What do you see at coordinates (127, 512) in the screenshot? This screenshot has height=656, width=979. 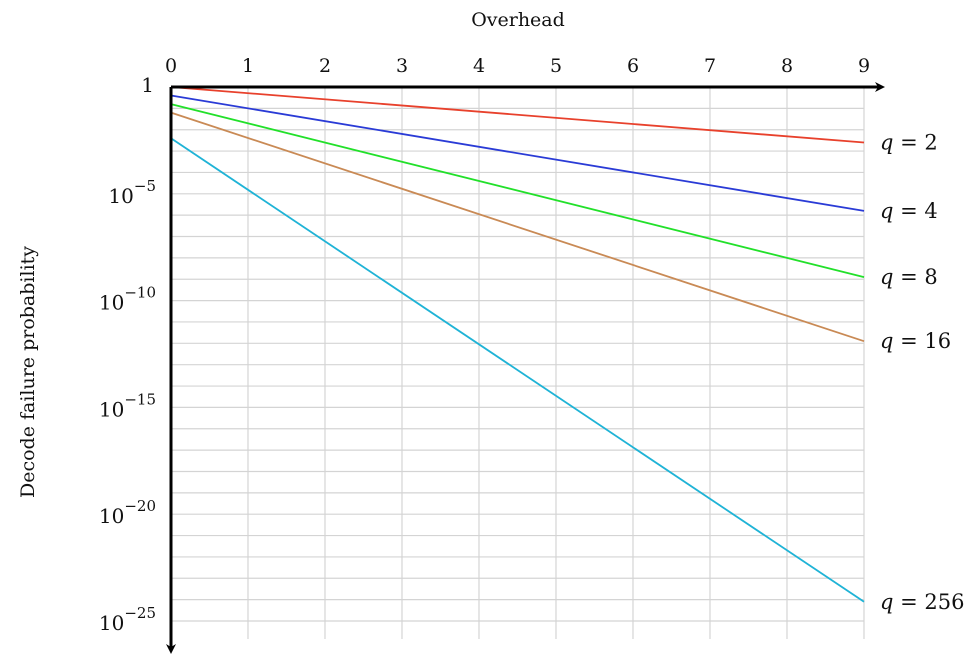 I see `y-tick-label: 10−20` at bounding box center [127, 512].